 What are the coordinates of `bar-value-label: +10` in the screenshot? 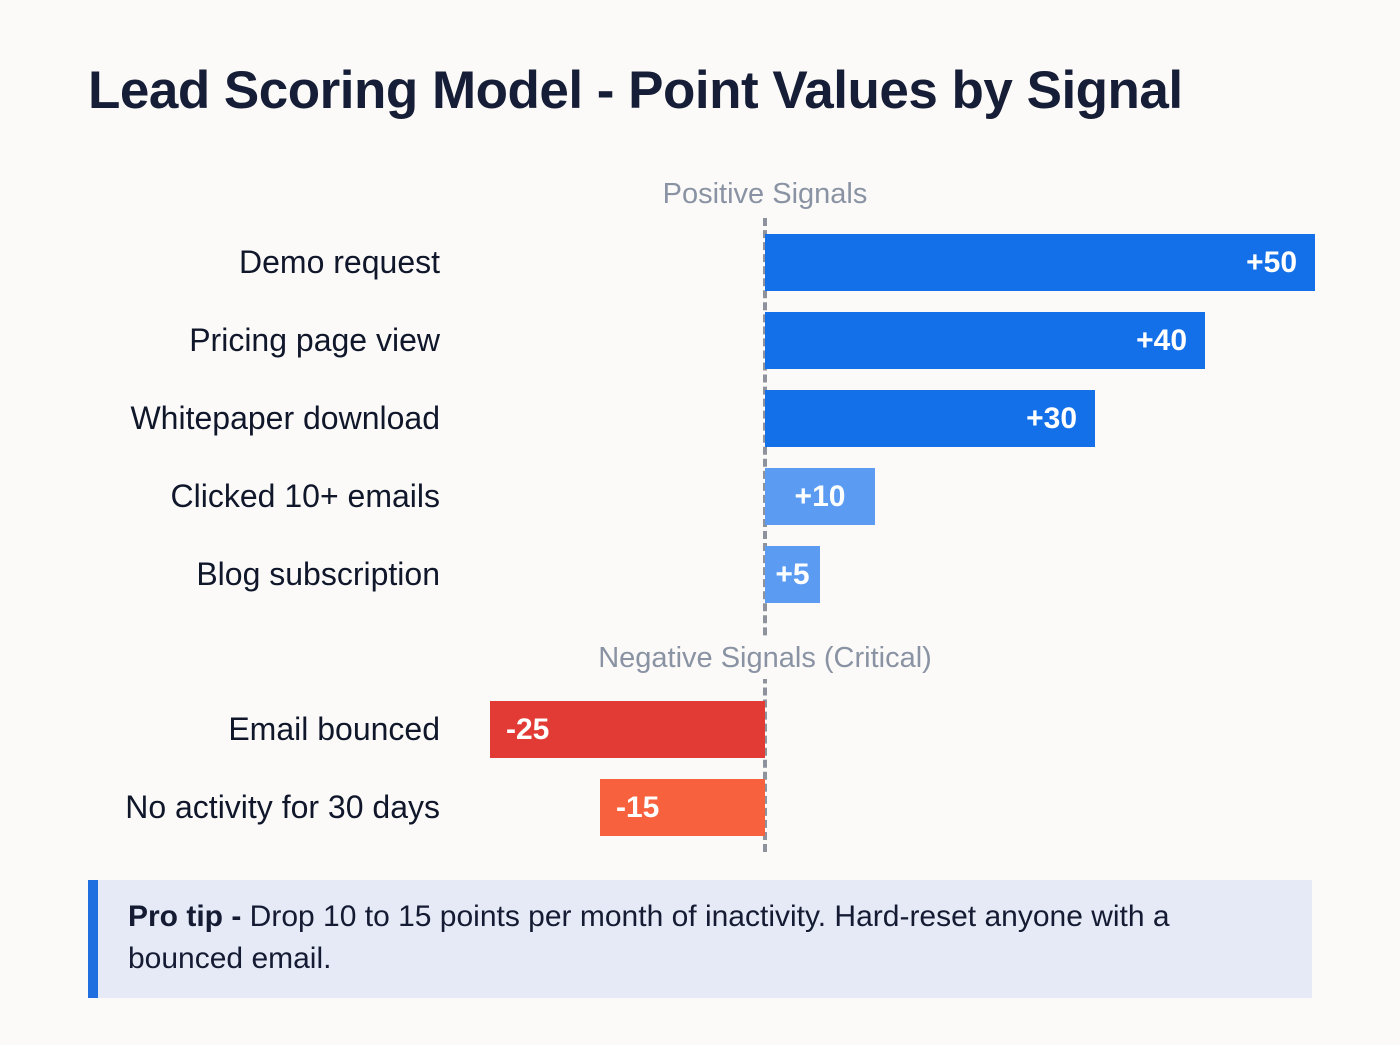 It's located at (820, 496).